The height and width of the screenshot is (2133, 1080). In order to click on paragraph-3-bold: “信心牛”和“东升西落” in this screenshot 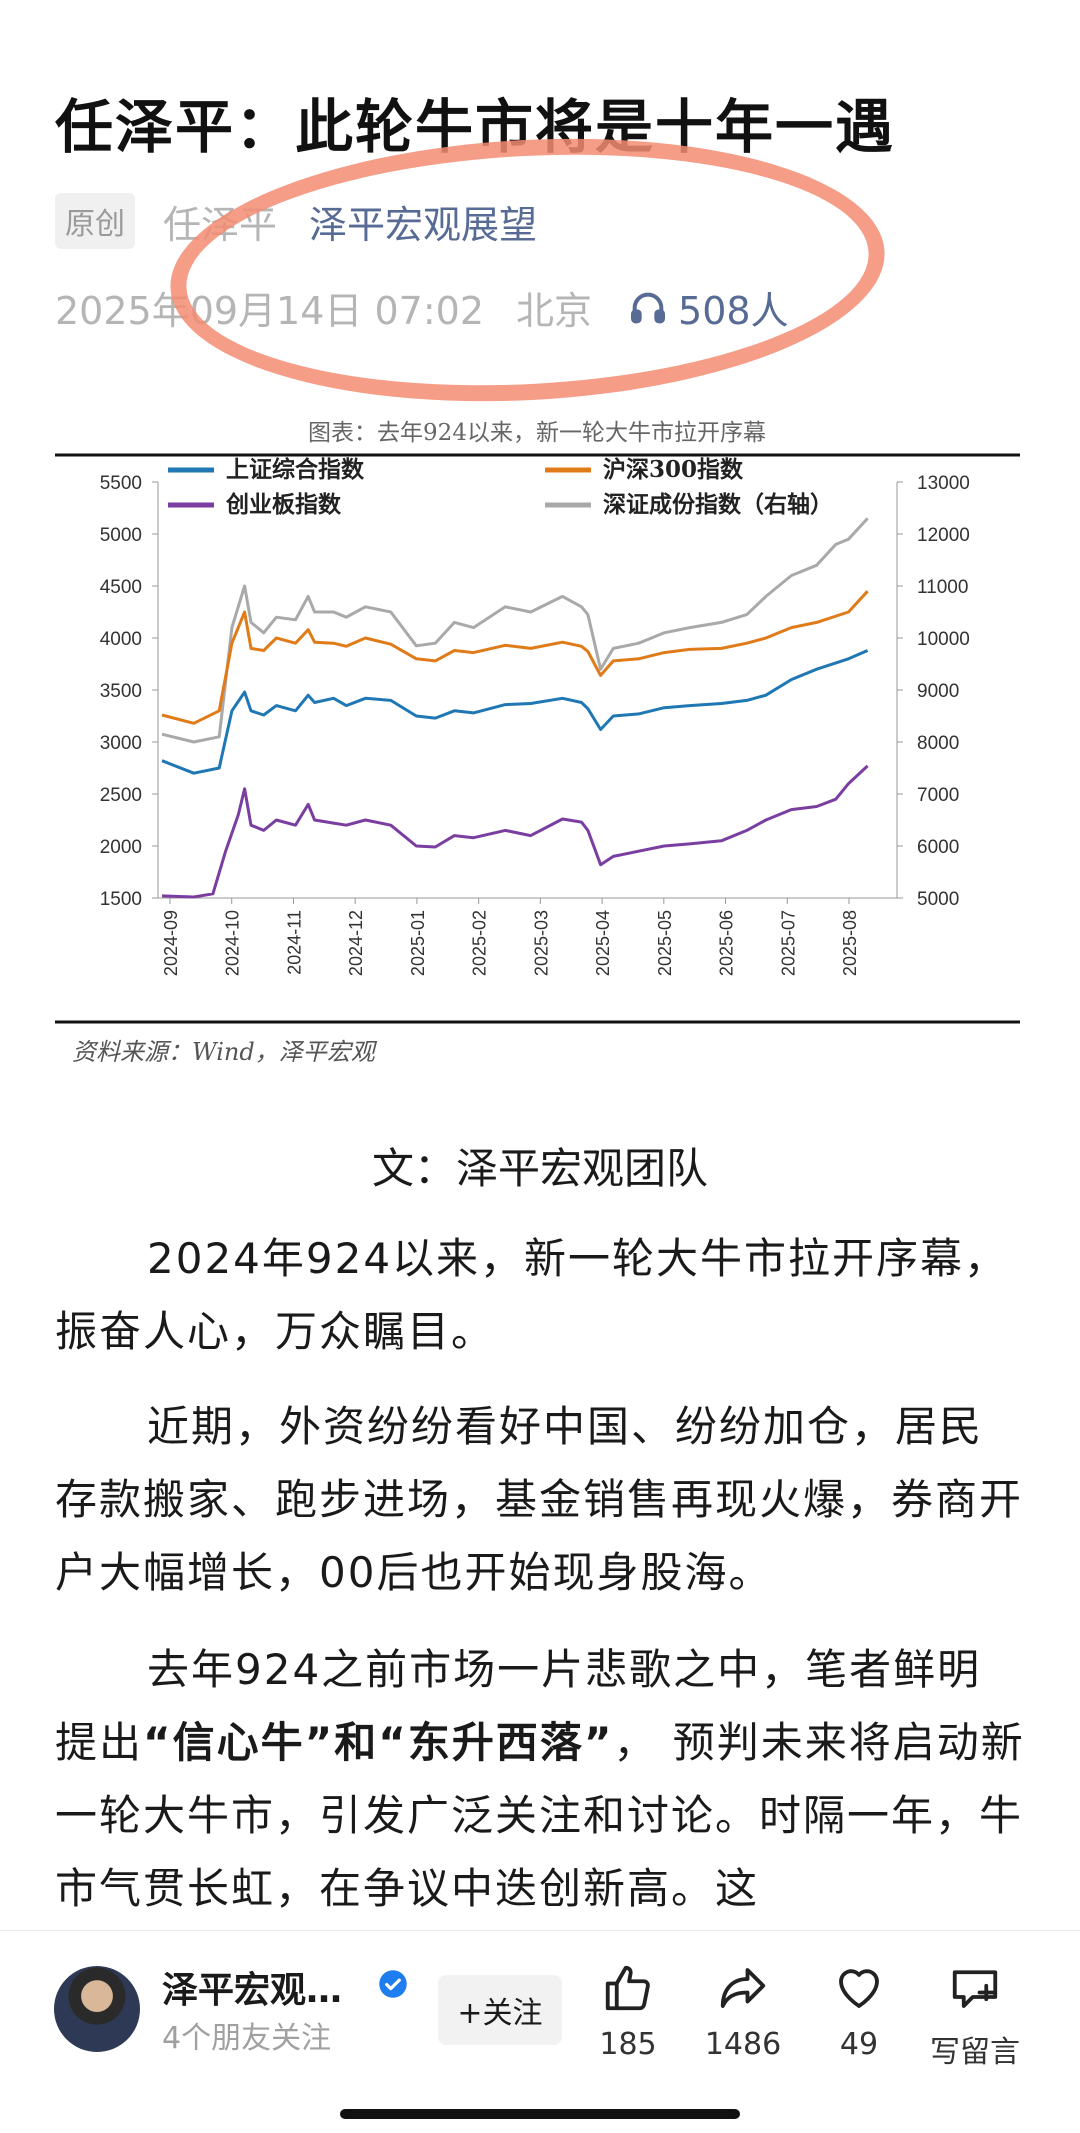, I will do `click(378, 1742)`.